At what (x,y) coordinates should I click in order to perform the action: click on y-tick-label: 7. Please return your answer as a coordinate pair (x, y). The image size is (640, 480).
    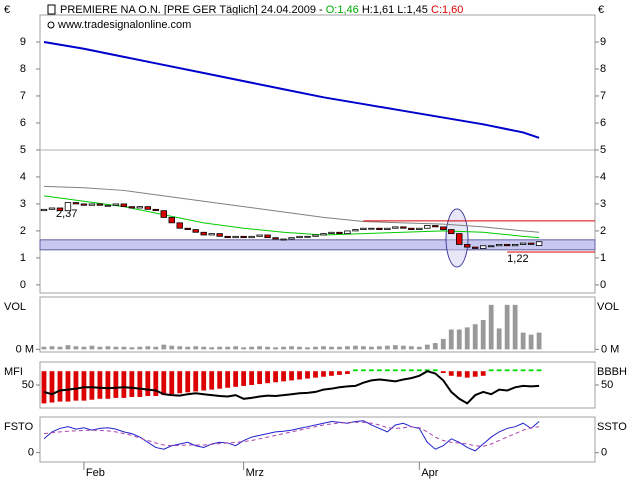
    Looking at the image, I should click on (23, 96).